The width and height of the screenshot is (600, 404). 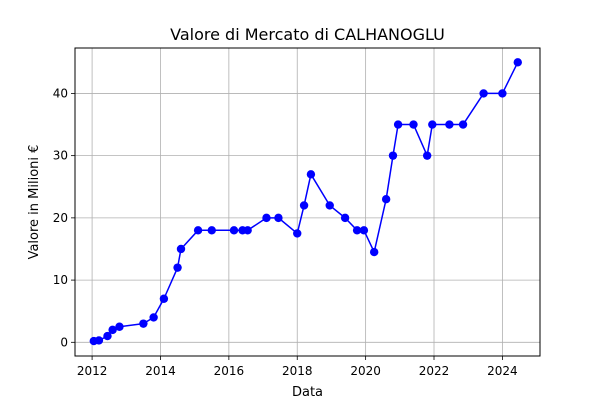 What do you see at coordinates (60, 280) in the screenshot?
I see `y-tick-label: 10` at bounding box center [60, 280].